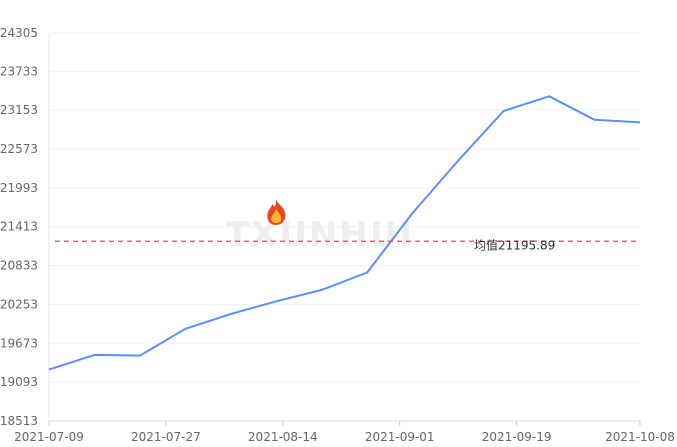  Describe the element at coordinates (283, 437) in the screenshot. I see `x-tick-label: 2021-08-14` at that location.